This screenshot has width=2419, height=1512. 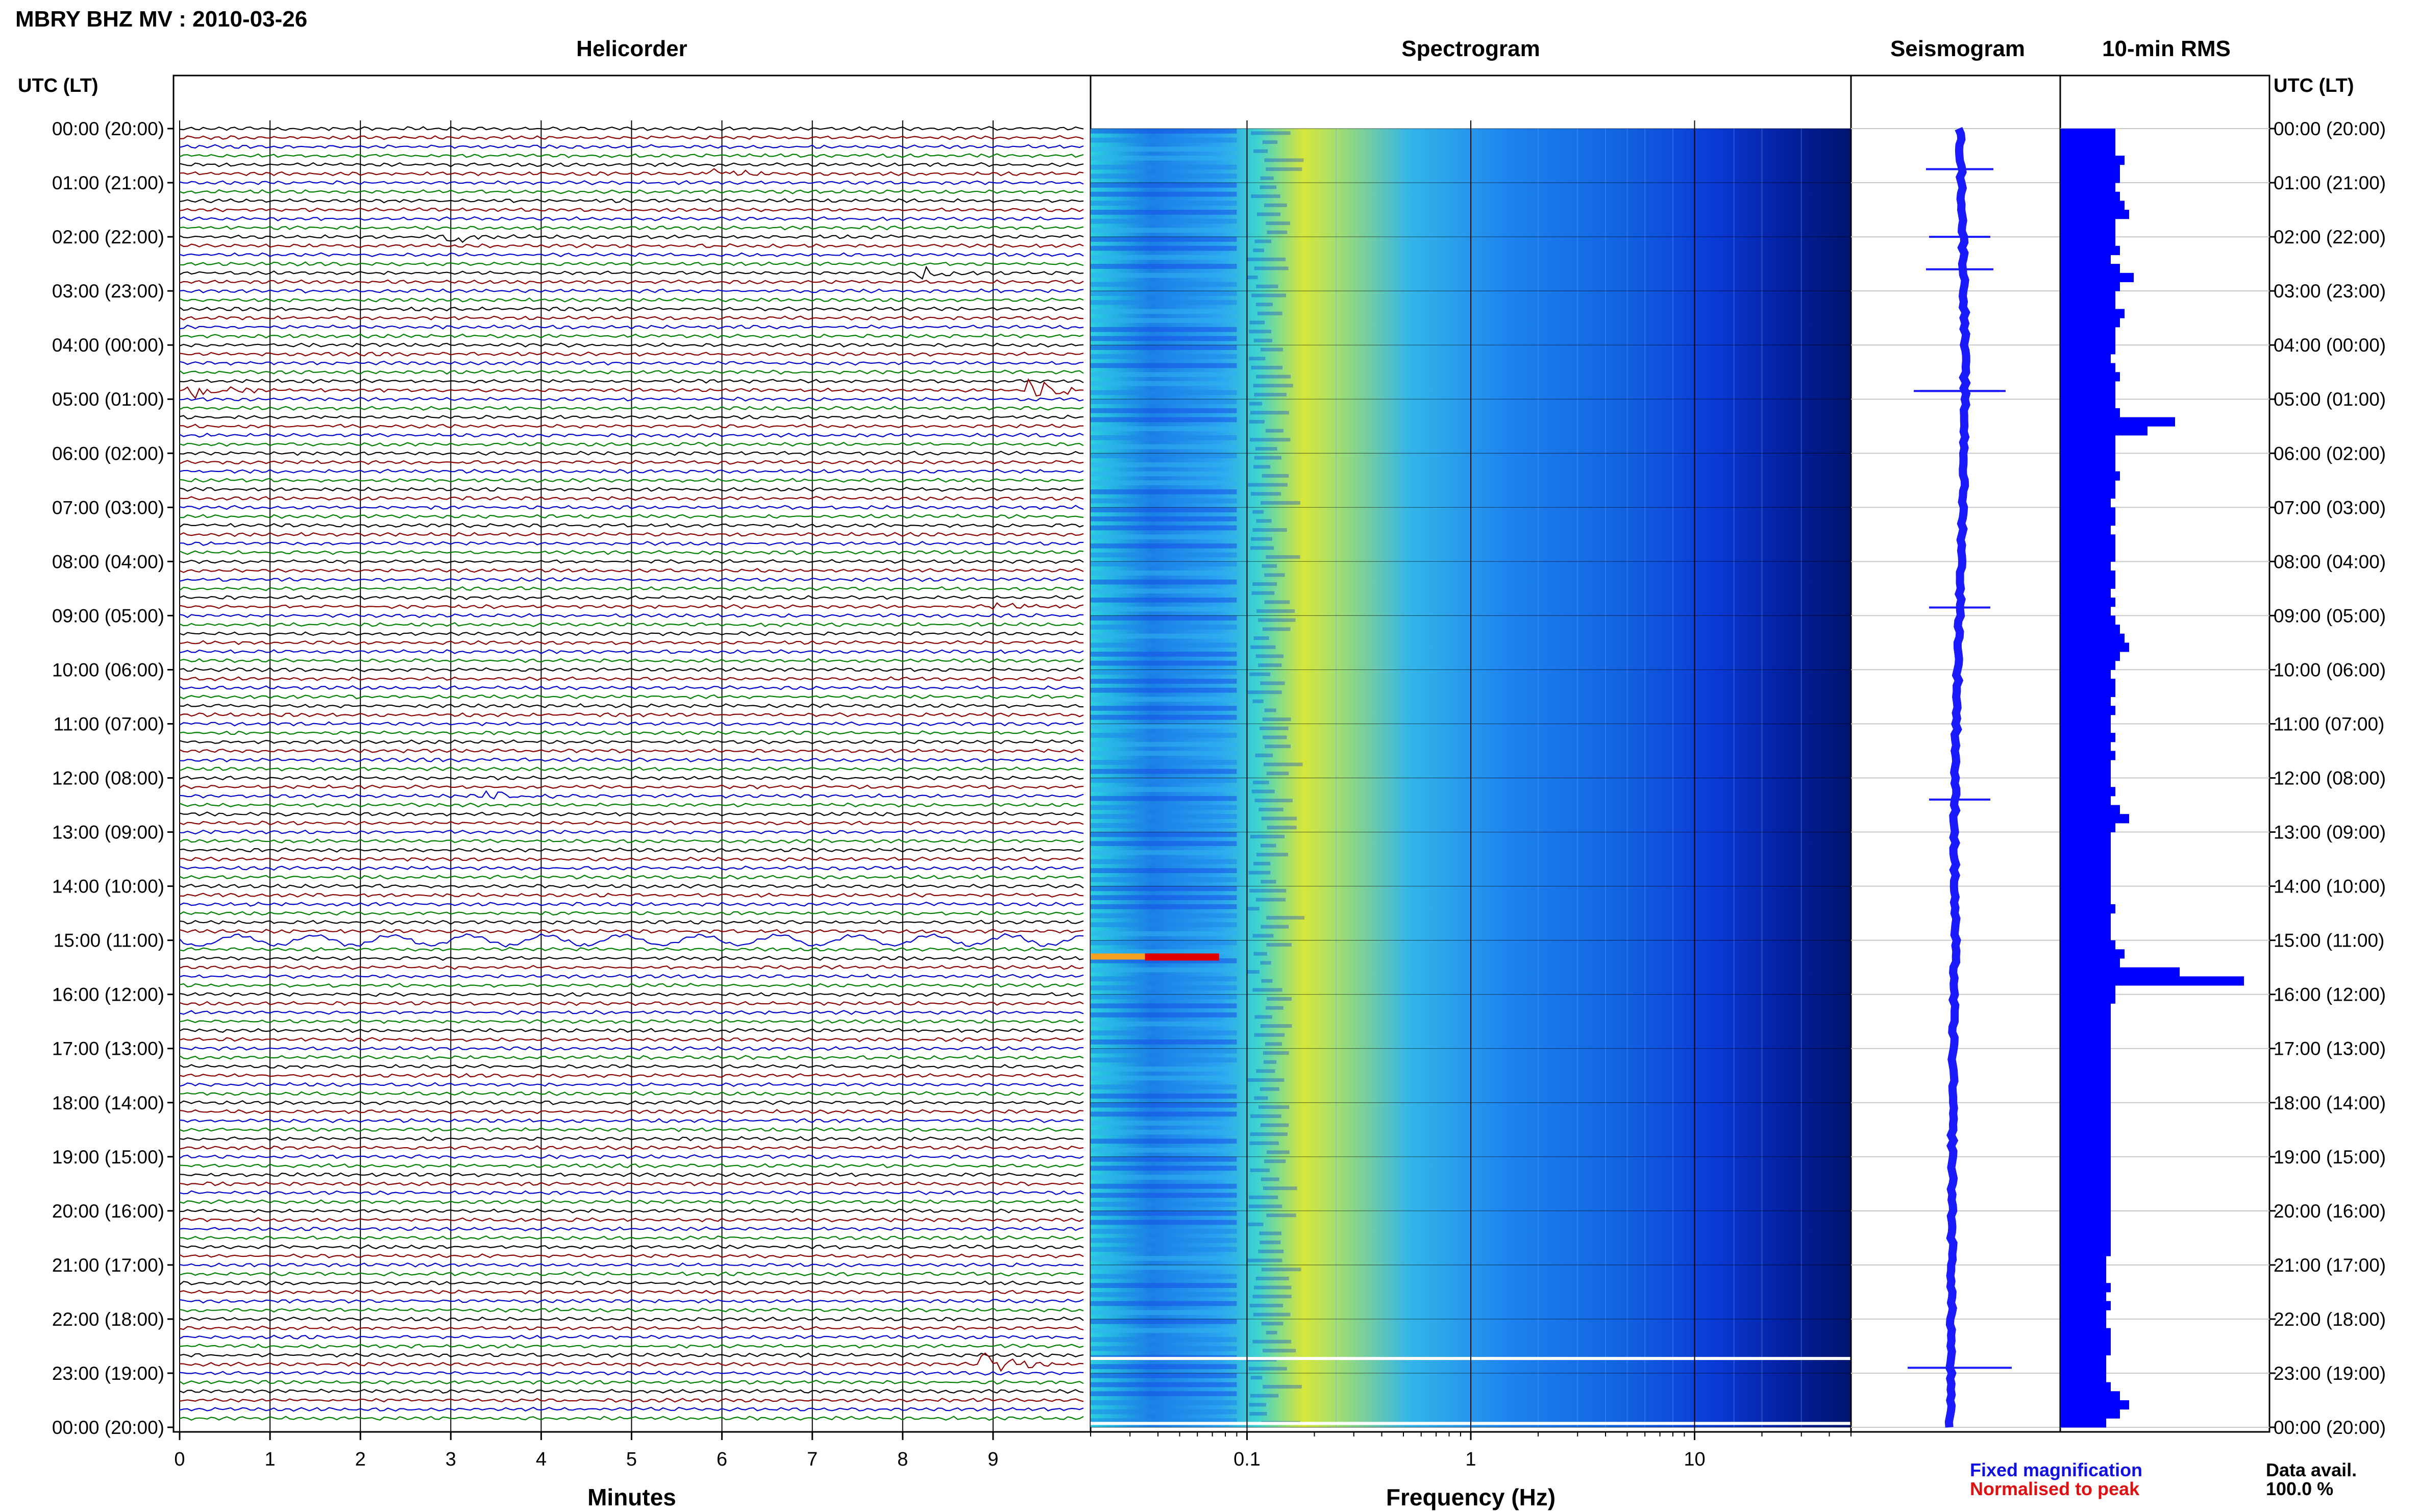 What do you see at coordinates (2329, 723) in the screenshot?
I see `time-label-right: 11:00 (07:00)` at bounding box center [2329, 723].